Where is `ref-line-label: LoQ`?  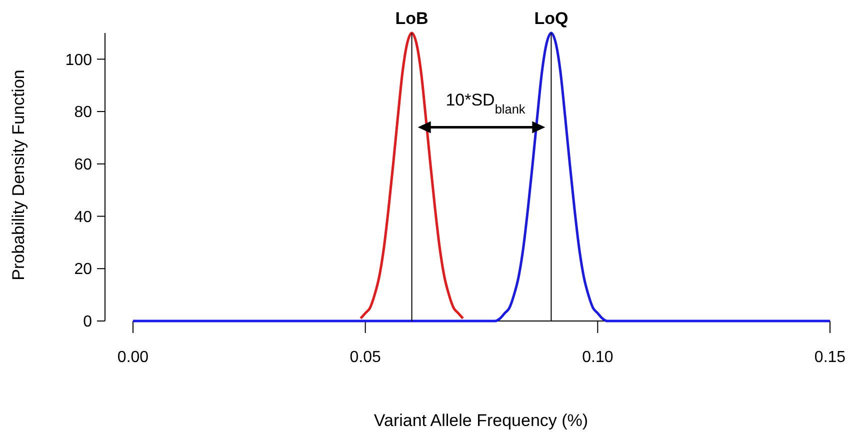
ref-line-label: LoQ is located at coordinates (551, 18).